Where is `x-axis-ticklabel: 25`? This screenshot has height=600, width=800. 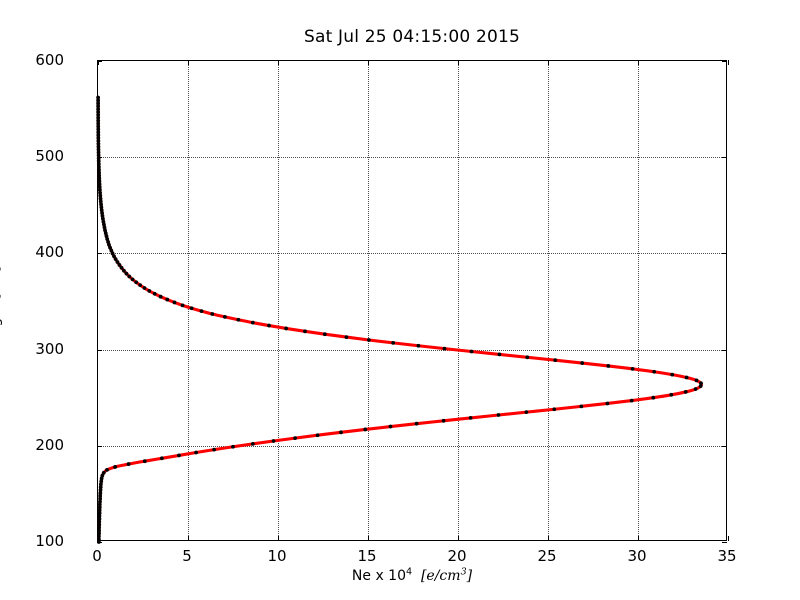 x-axis-ticklabel: 25 is located at coordinates (547, 556).